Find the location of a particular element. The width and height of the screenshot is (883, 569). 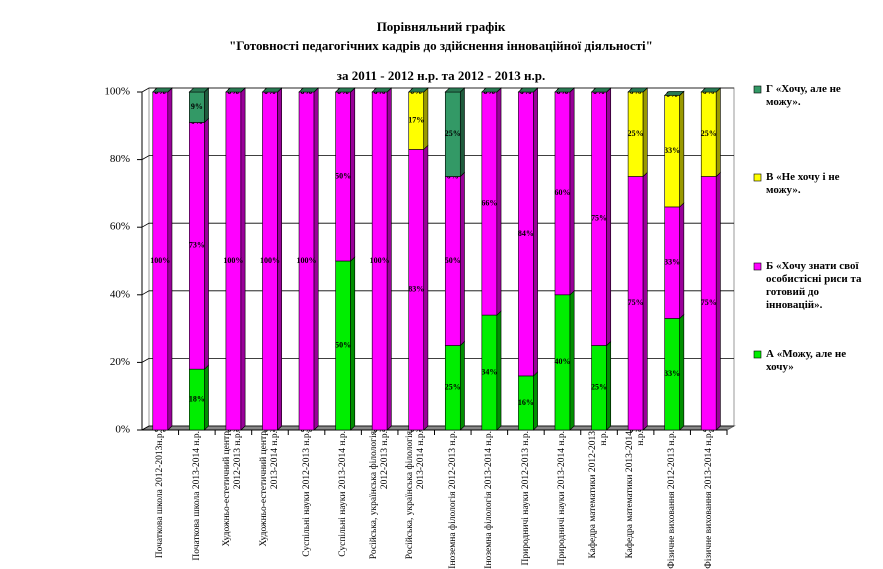

x-tick-label: Іноземна філологія 2012-2013 н.р. is located at coordinates (452, 500).